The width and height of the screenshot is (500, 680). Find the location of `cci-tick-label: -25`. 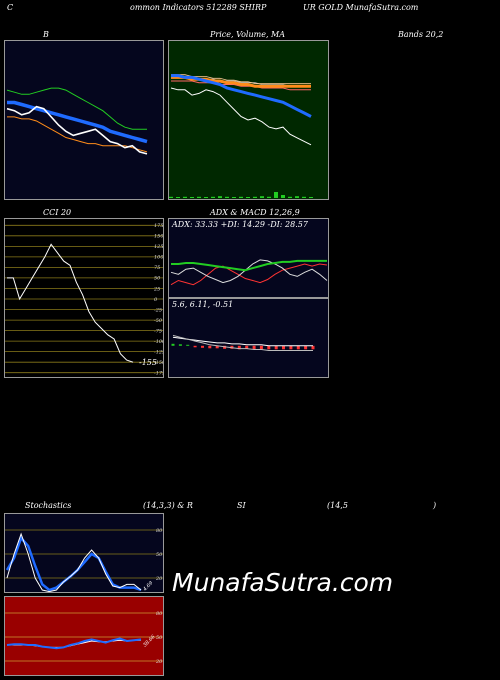

cci-tick-label: -25 is located at coordinates (158, 310).